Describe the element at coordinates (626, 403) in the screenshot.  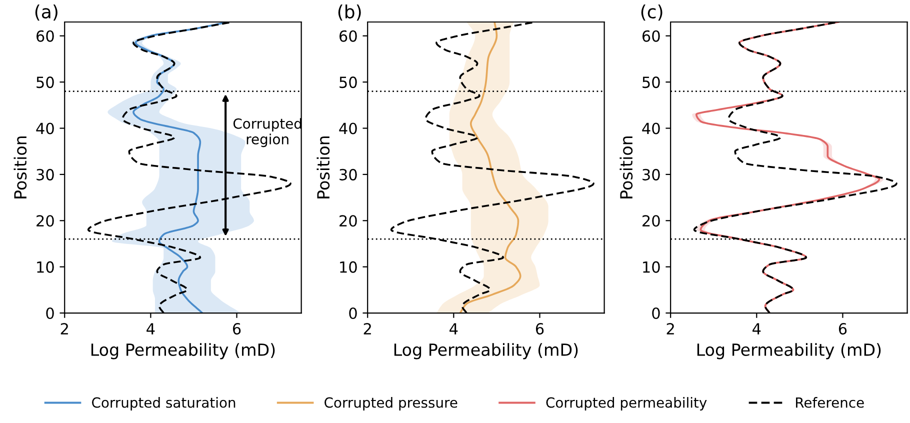
I see `legend-label: Corrupted permeability` at that location.